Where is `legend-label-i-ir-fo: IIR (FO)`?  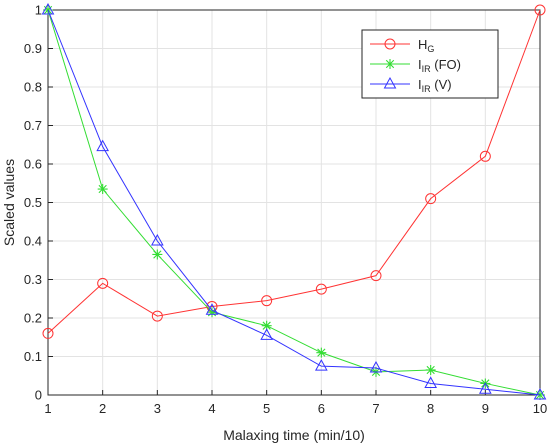 legend-label-i-ir-fo: IIR (FO) is located at coordinates (439, 65).